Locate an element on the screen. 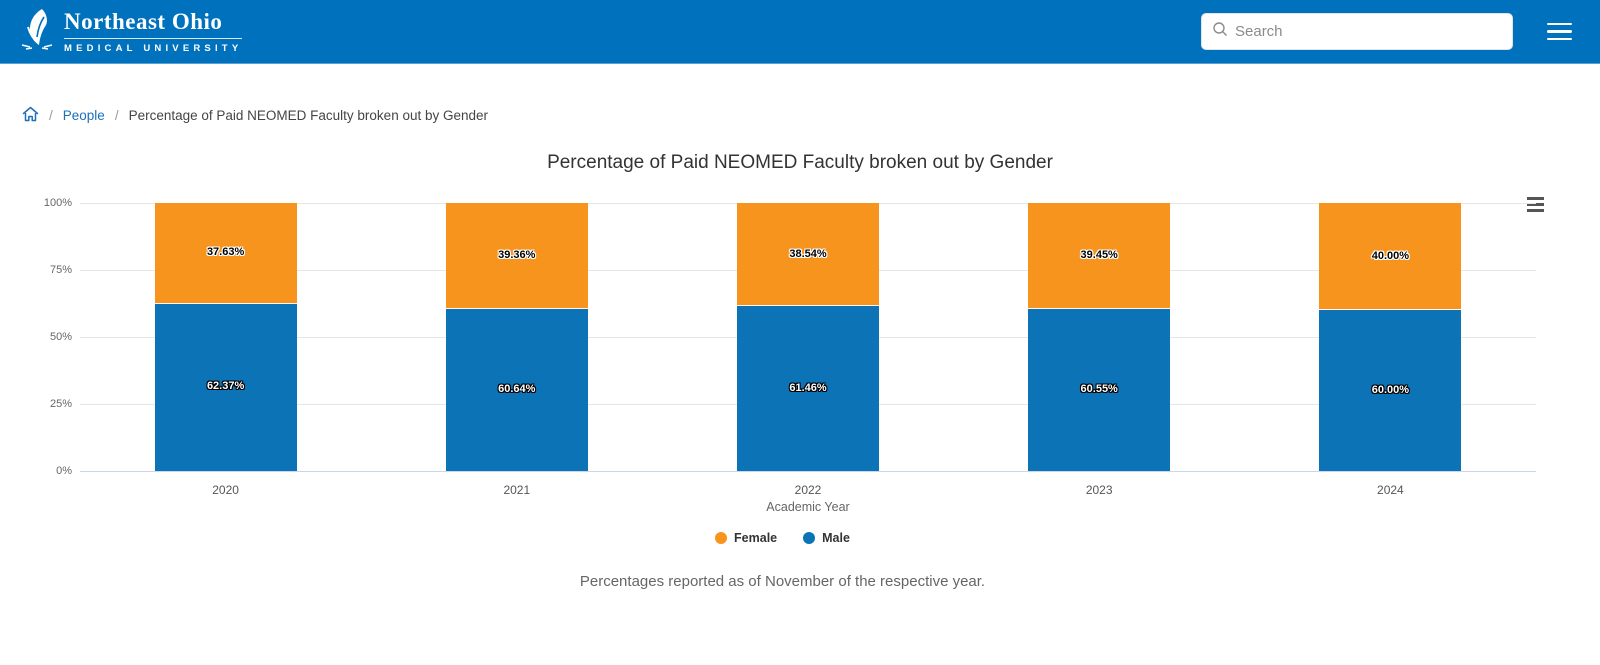 This screenshot has width=1600, height=665. bar-segment-male-2020: 62.37% is located at coordinates (225, 387).